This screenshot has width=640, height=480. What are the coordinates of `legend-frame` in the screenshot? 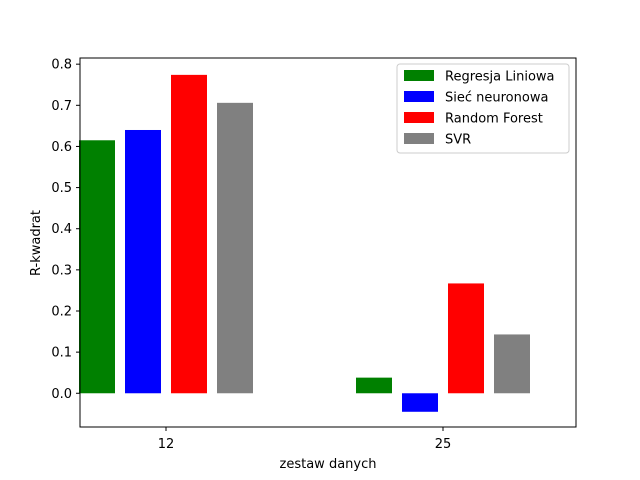 It's located at (483, 108).